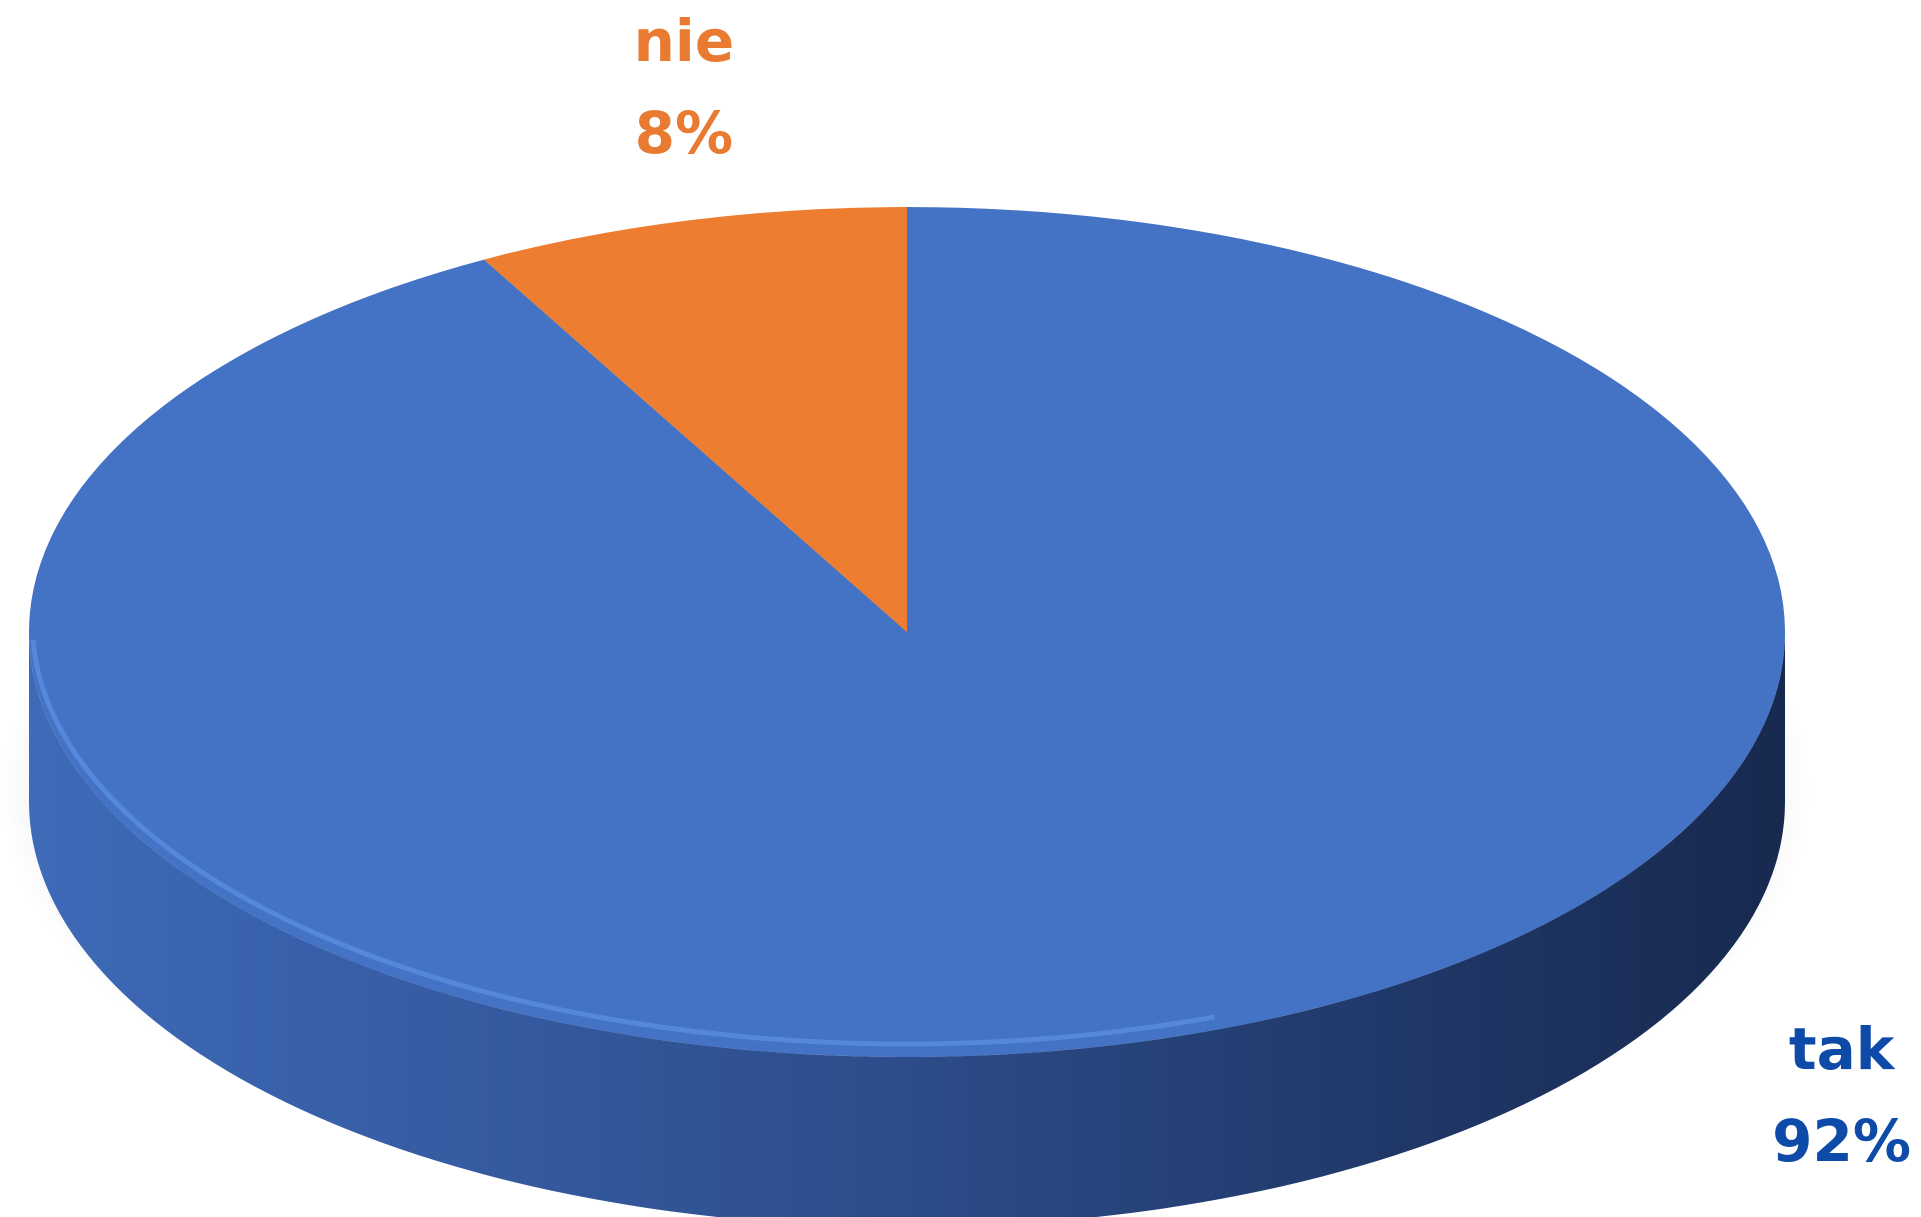 The height and width of the screenshot is (1217, 1921). Describe the element at coordinates (1841, 1049) in the screenshot. I see `slice-label-tak-name: tak` at that location.